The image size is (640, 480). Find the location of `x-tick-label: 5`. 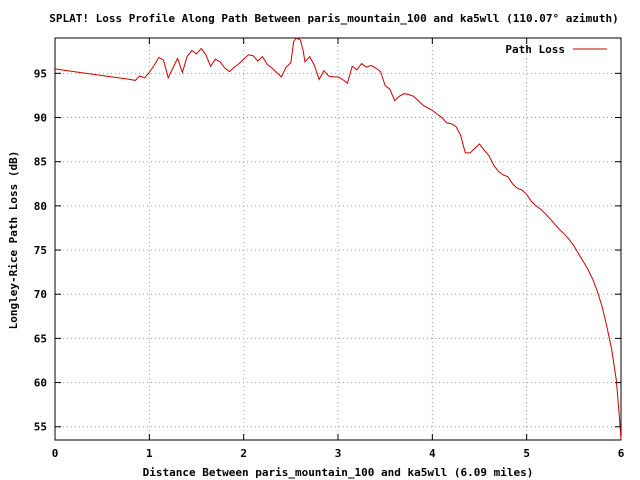

x-tick-label: 5 is located at coordinates (526, 453).